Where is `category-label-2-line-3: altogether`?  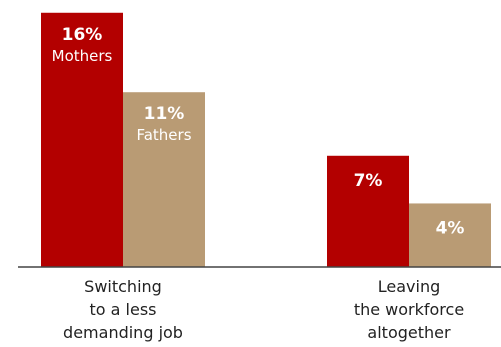 category-label-2-line-3: altogether is located at coordinates (409, 332).